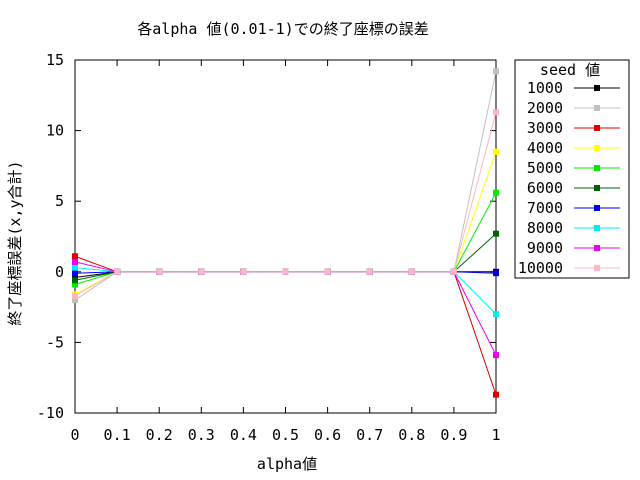 Image resolution: width=640 pixels, height=480 pixels. I want to click on legend-label: 1000, so click(545, 88).